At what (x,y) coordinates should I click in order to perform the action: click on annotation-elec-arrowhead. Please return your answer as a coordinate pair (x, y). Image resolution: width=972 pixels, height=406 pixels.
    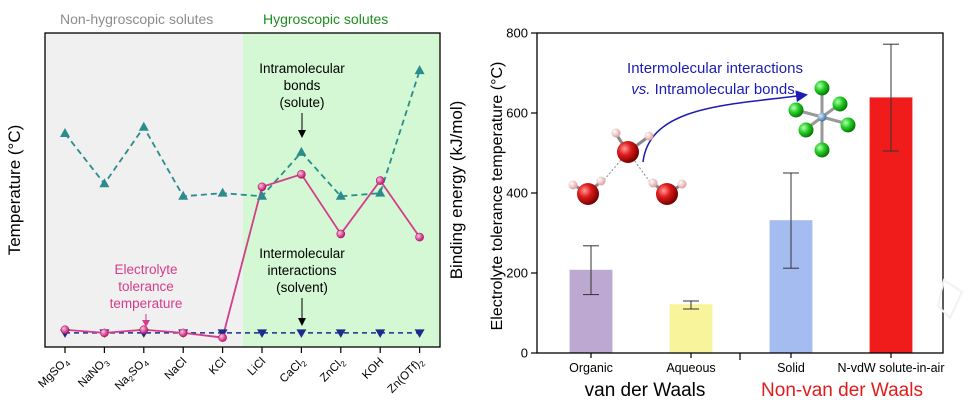
    Looking at the image, I should click on (146, 323).